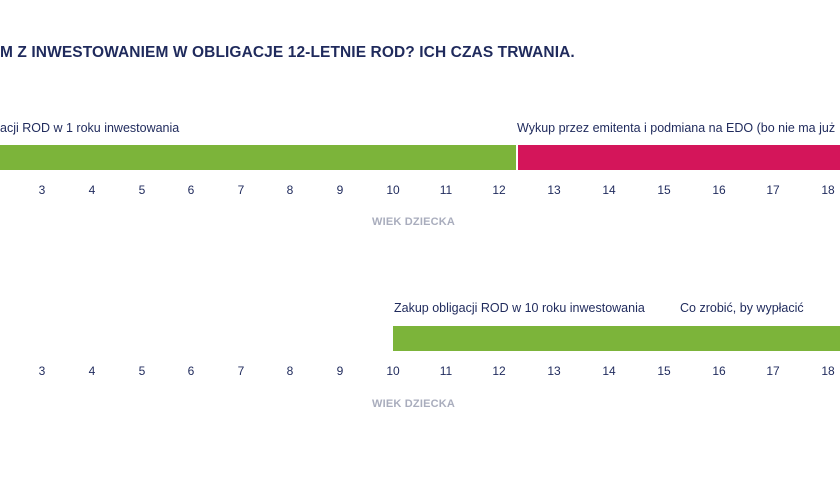 The image size is (840, 480). Describe the element at coordinates (742, 308) in the screenshot. I see `segment-label-how-to-withdraw: Co zrobić, by wypłacić` at that location.